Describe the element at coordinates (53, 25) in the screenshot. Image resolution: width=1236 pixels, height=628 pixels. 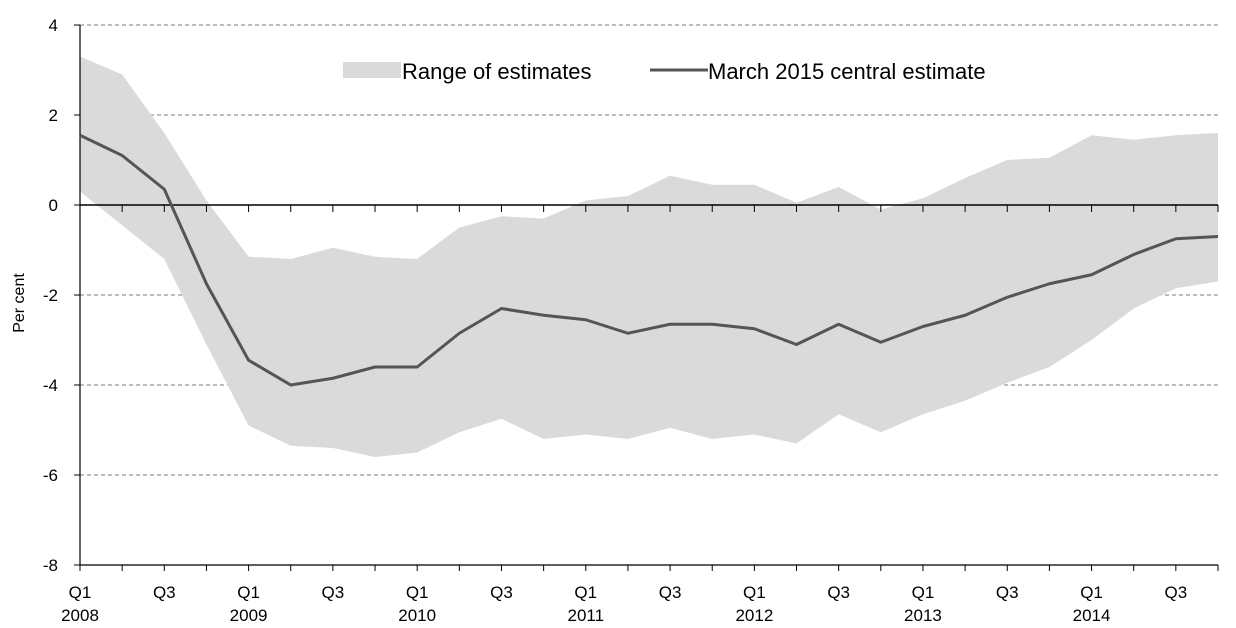
I see `y-tick-label: 4` at that location.